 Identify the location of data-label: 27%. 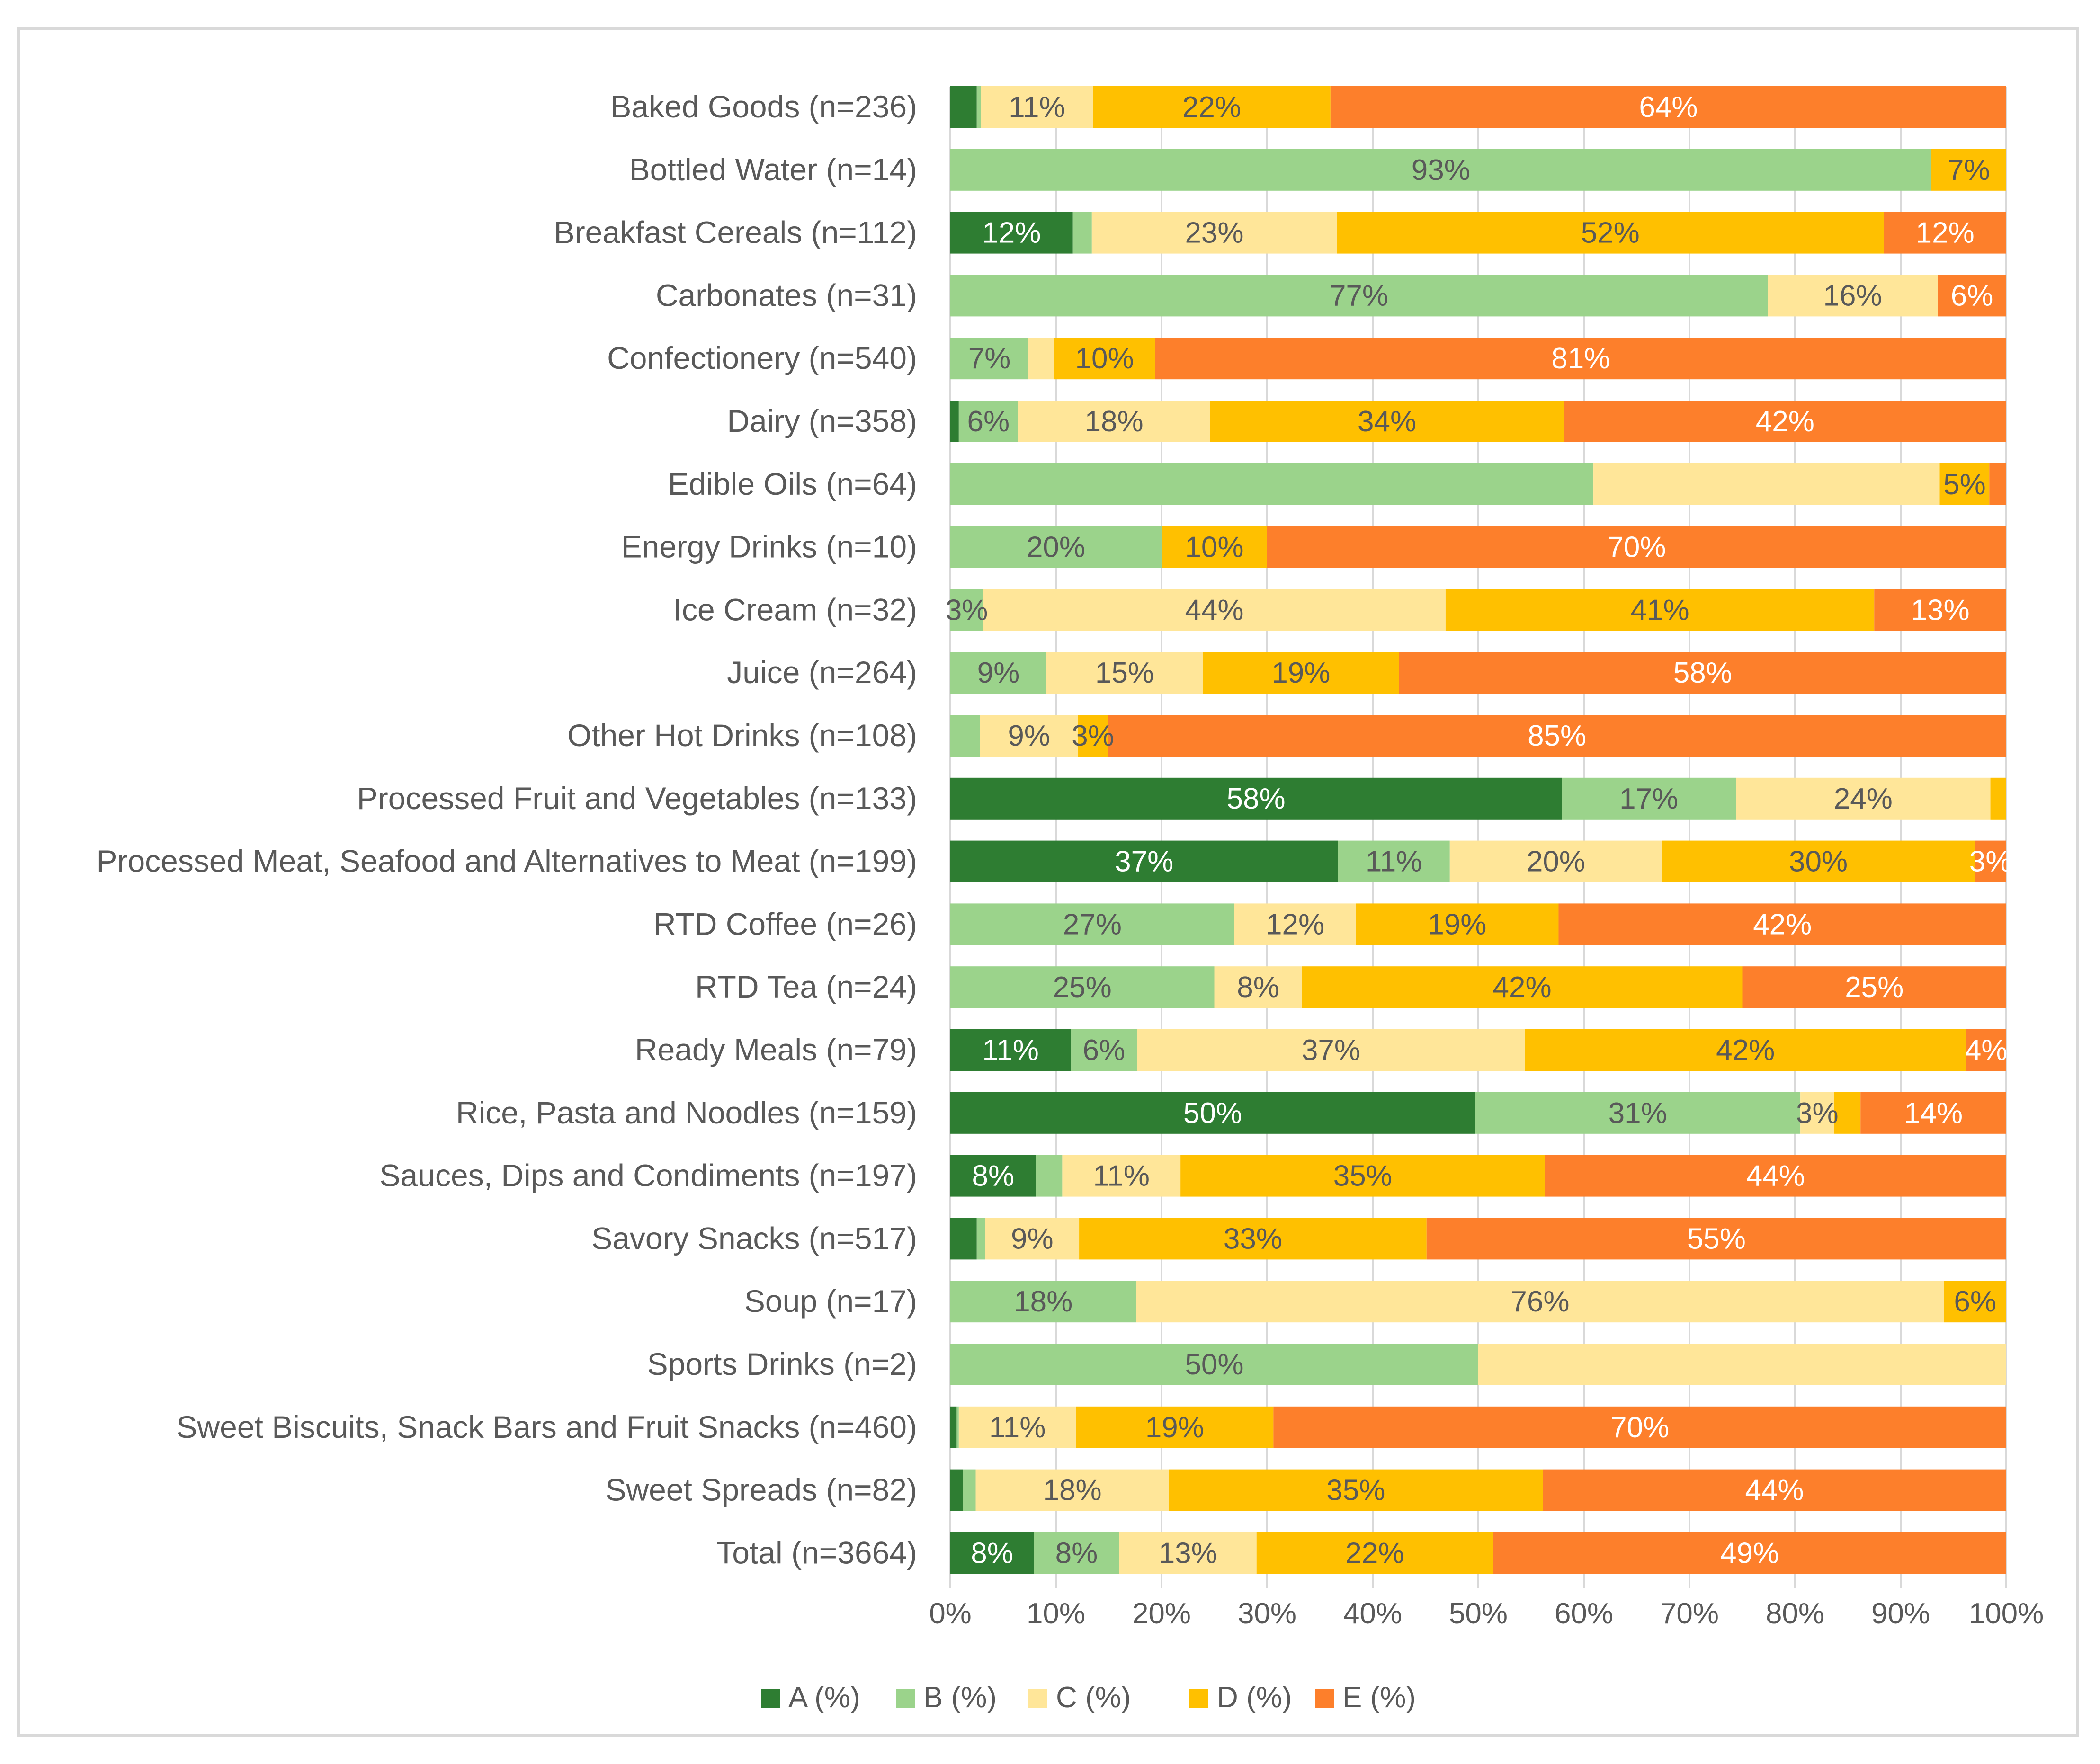
(1092, 924).